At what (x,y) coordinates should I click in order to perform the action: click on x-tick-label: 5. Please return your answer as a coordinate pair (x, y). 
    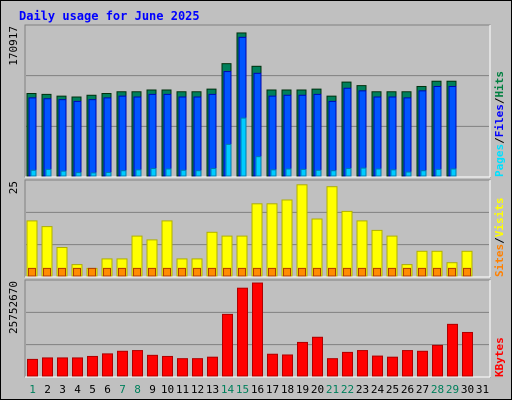
    Looking at the image, I should click on (92, 389).